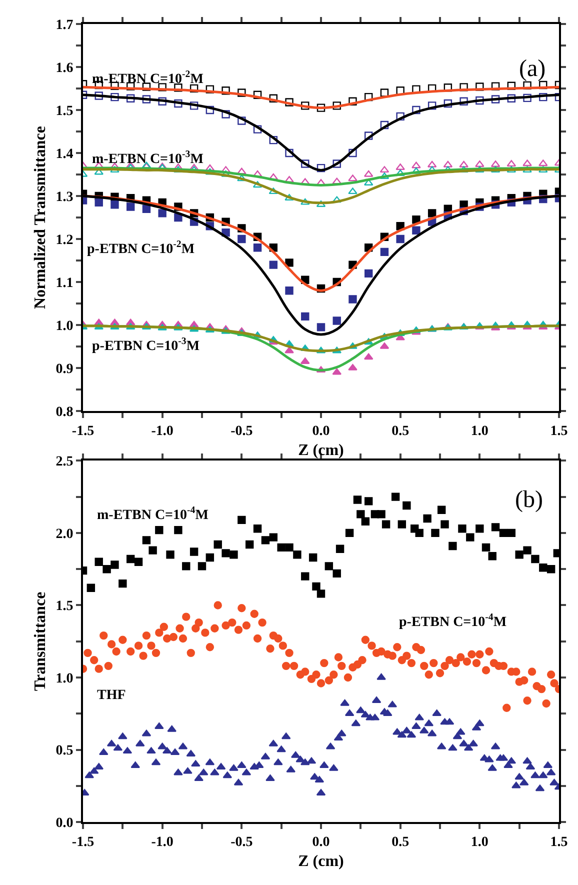 This screenshot has width=578, height=885. Describe the element at coordinates (146, 345) in the screenshot. I see `annotation: p-ETBN C=10$^{-3}$M` at that location.